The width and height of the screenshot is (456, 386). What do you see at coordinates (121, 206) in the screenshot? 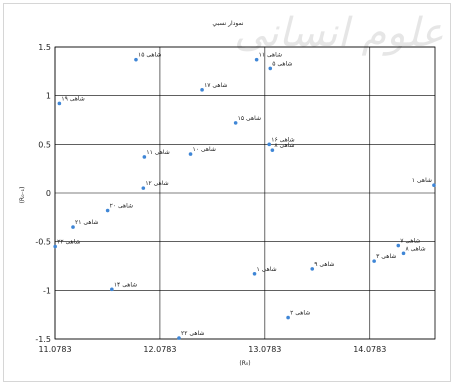
I see `data-point-label: شاهی ۲۰` at bounding box center [121, 206].